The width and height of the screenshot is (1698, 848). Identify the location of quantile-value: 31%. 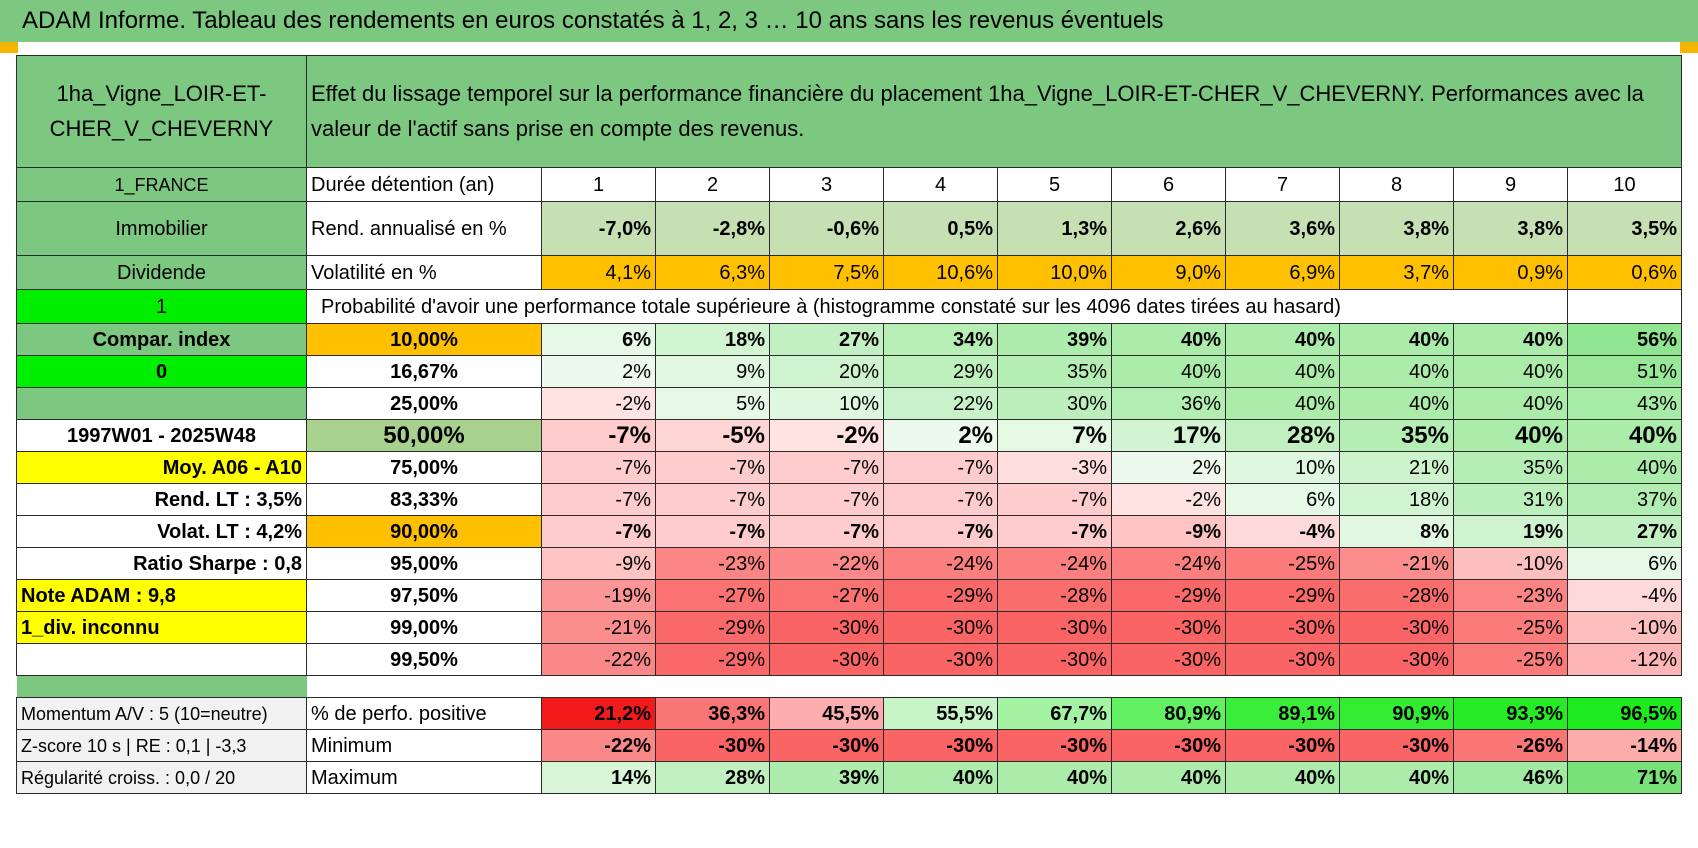
(1510, 499).